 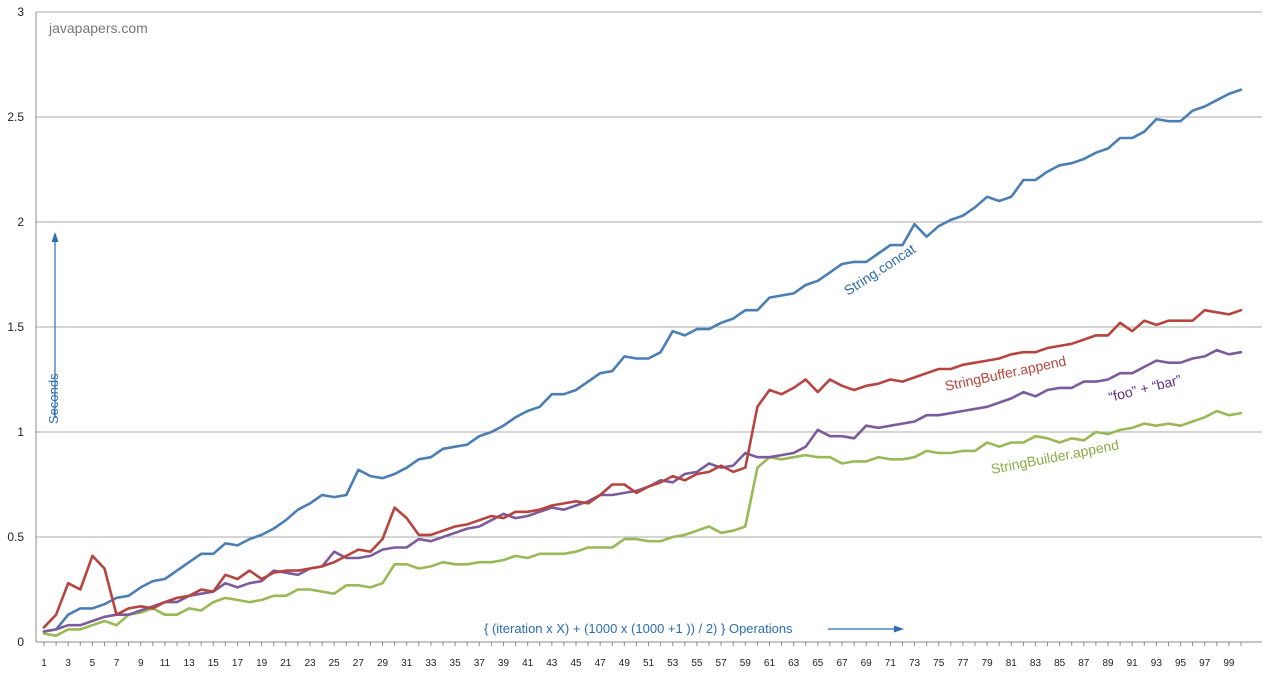 What do you see at coordinates (842, 663) in the screenshot?
I see `x-tick-label: 67` at bounding box center [842, 663].